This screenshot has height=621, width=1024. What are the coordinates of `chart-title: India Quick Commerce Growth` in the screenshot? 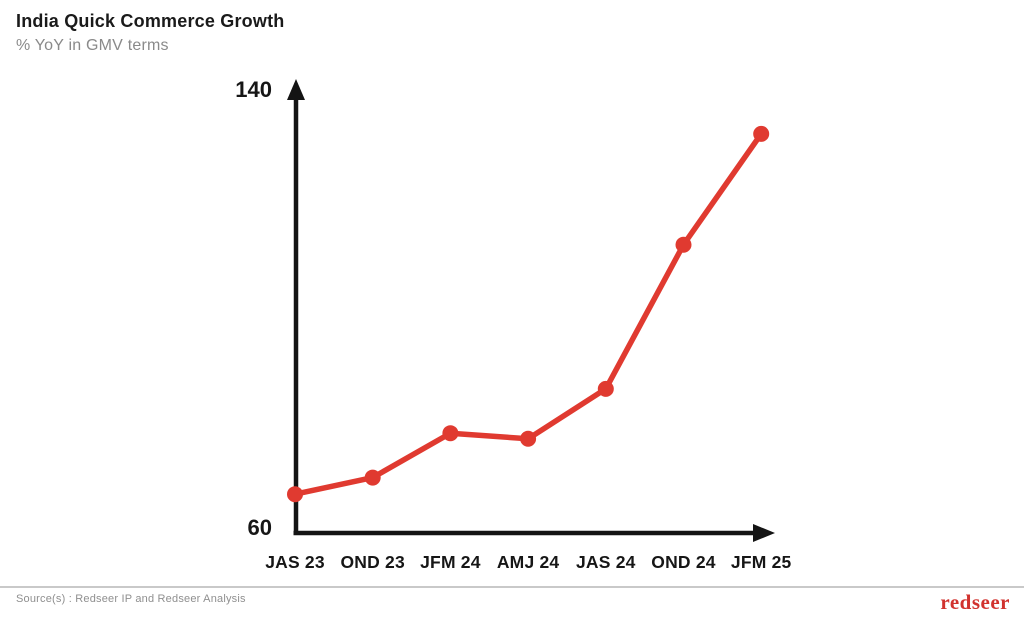 It's located at (150, 21).